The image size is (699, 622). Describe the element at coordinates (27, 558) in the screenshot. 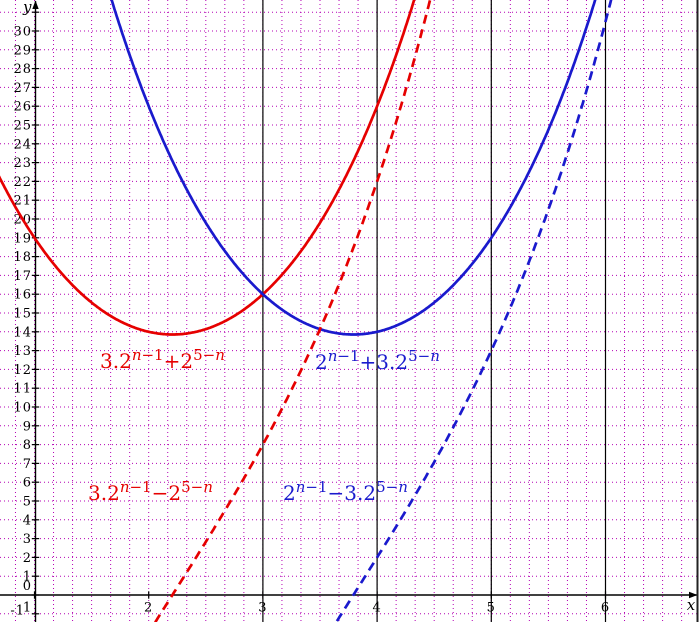

I see `y-tick-label: 2` at that location.